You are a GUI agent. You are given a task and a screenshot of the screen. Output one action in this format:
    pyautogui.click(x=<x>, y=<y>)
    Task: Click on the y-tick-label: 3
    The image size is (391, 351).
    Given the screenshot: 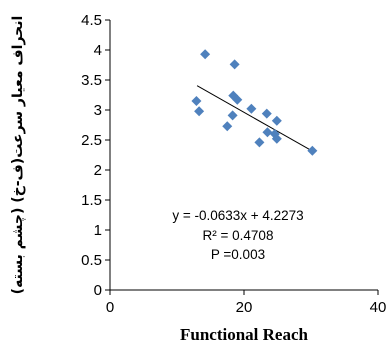 What is the action you would take?
    pyautogui.click(x=98, y=110)
    